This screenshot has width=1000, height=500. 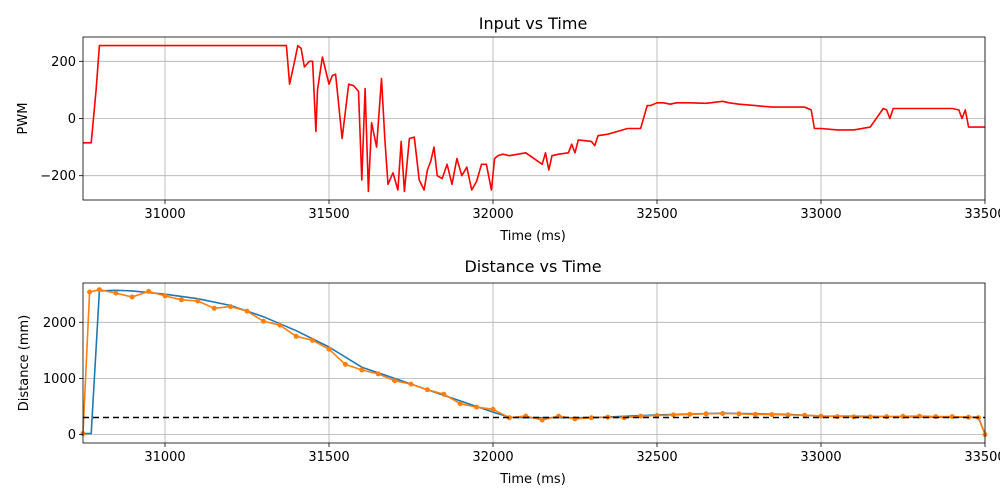 I want to click on y-axis-label: PWM, so click(x=23, y=119).